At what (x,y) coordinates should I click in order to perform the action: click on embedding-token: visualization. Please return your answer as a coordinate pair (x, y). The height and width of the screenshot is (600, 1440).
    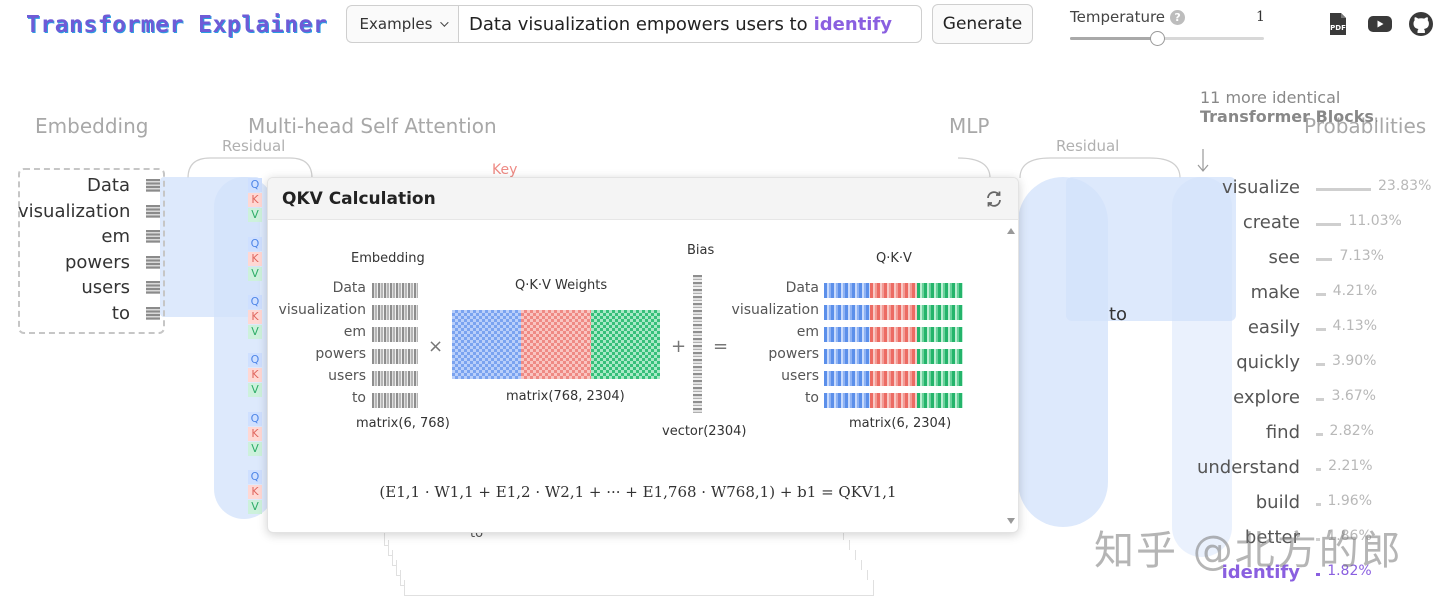
    Looking at the image, I should click on (74, 211).